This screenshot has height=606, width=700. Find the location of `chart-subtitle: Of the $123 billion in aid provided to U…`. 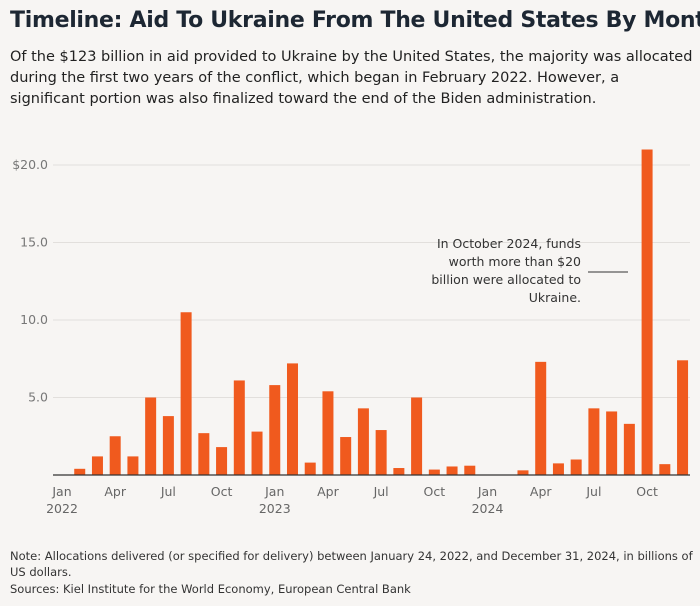

chart-subtitle: Of the $123 billion in aid provided to U… is located at coordinates (351, 78).